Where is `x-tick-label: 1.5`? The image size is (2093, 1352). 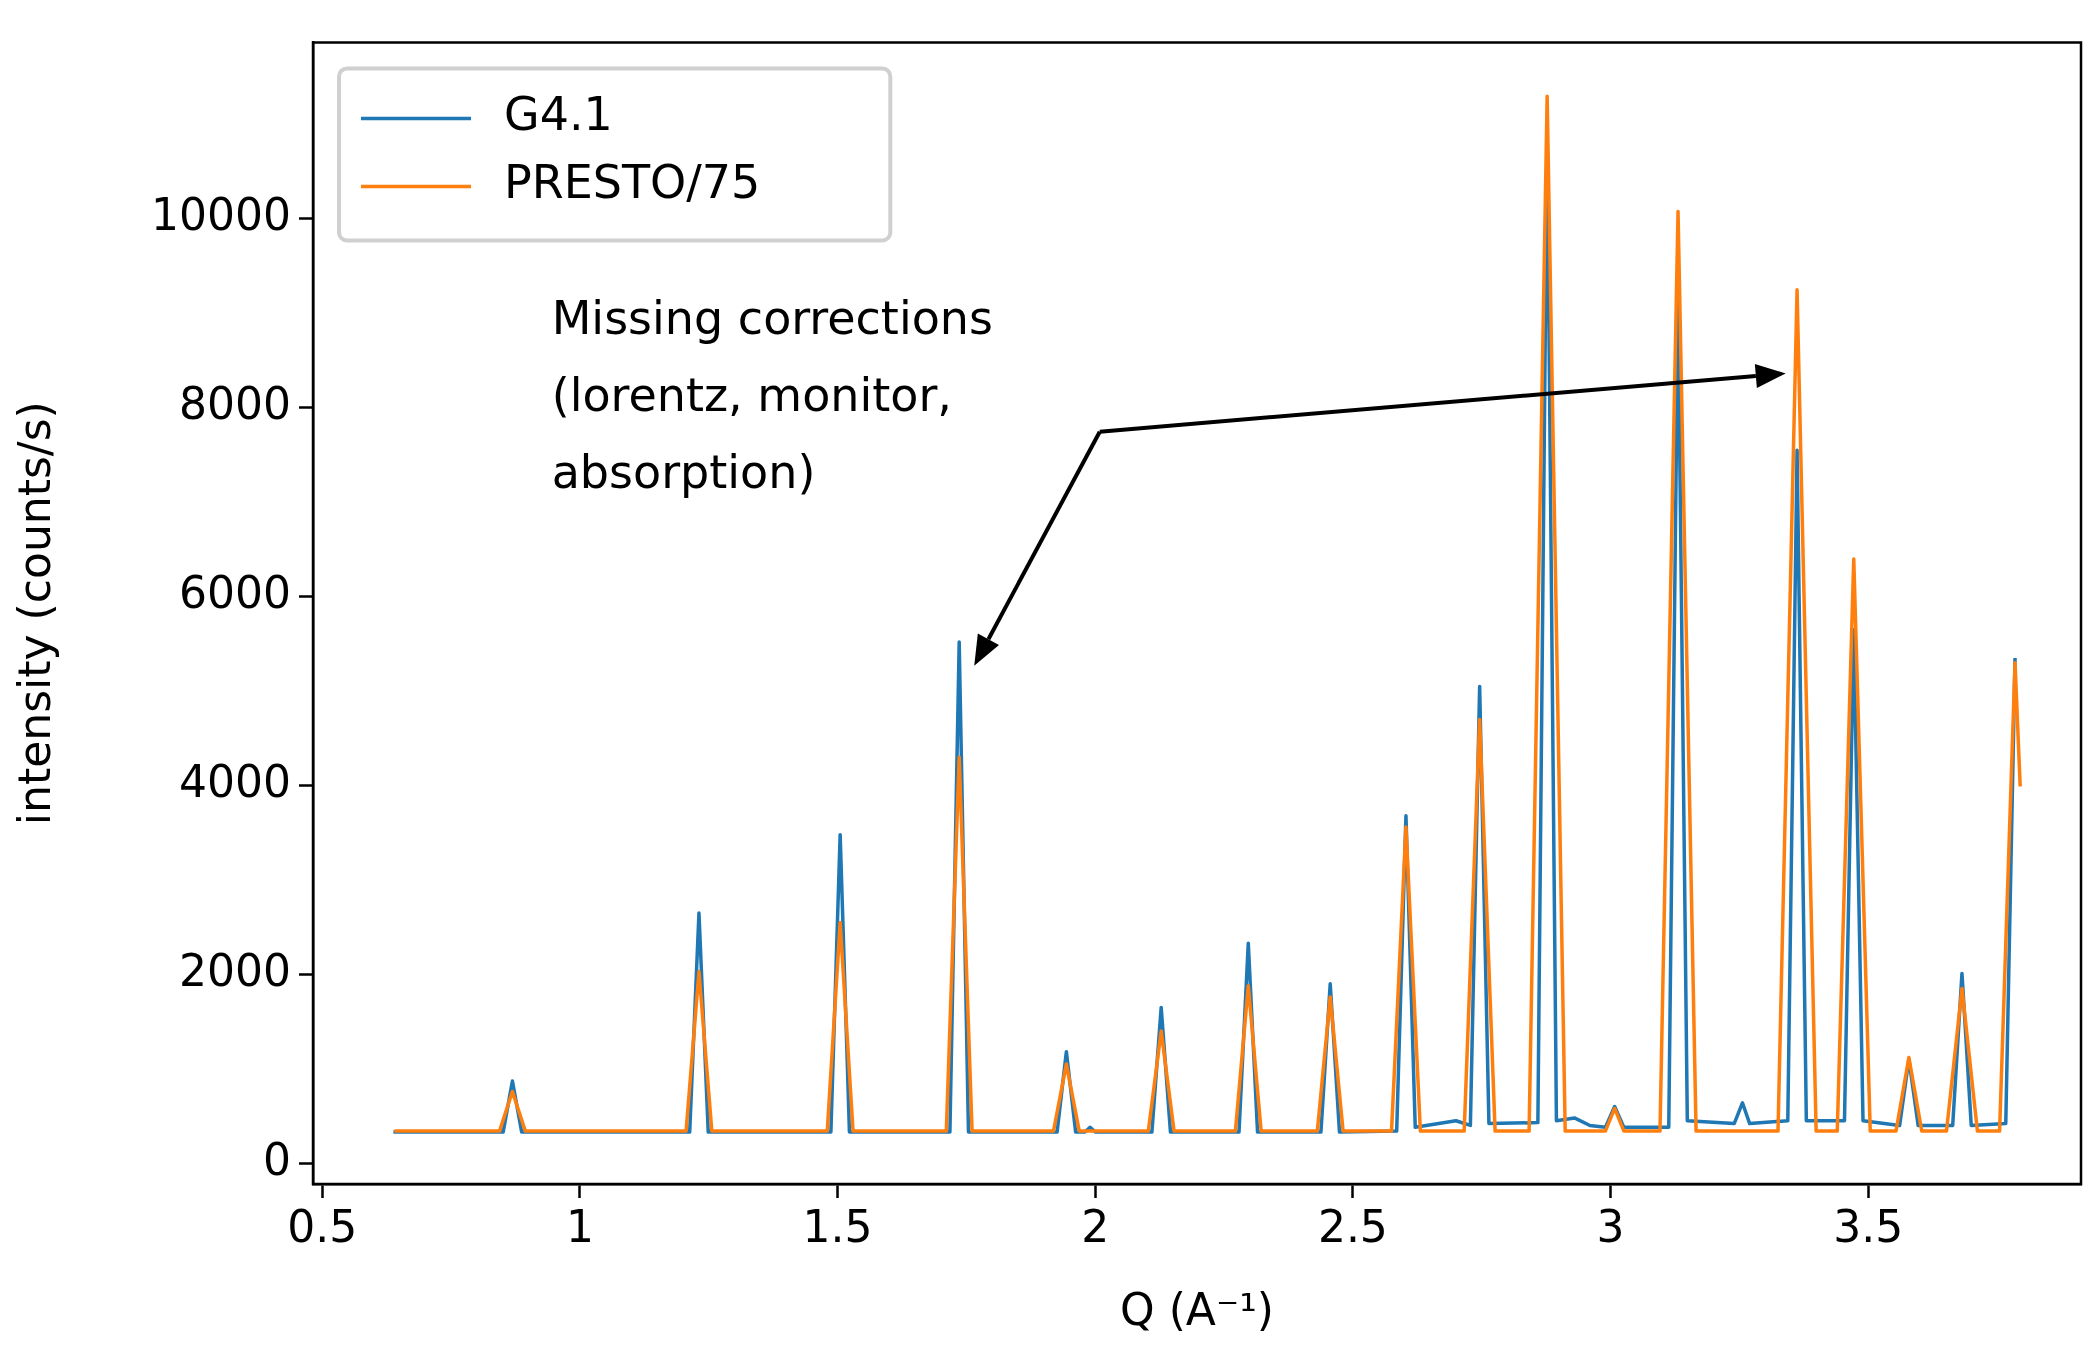
x-tick-label: 1.5 is located at coordinates (837, 1226).